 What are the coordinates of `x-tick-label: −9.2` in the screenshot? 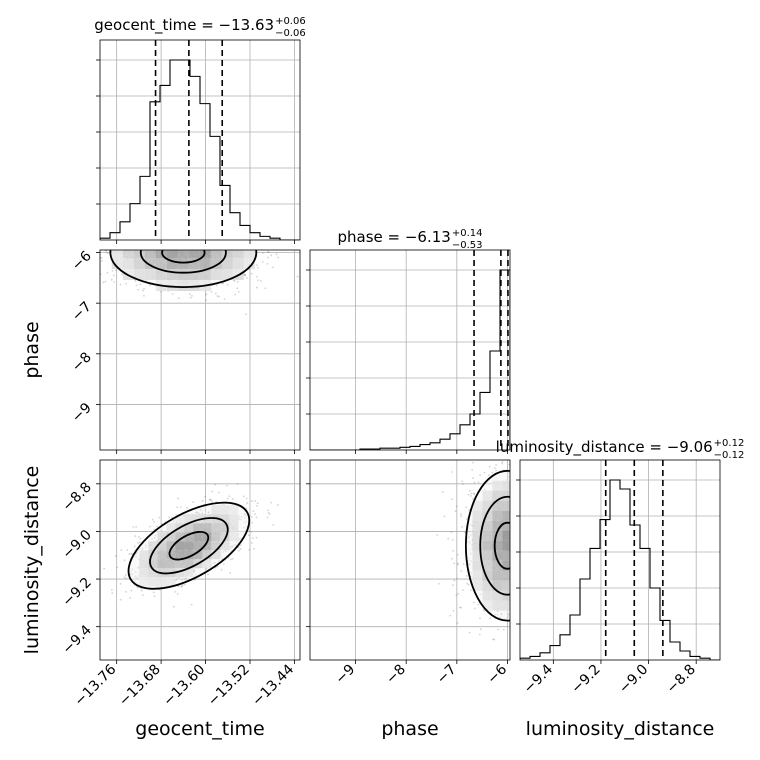 It's located at (585, 679).